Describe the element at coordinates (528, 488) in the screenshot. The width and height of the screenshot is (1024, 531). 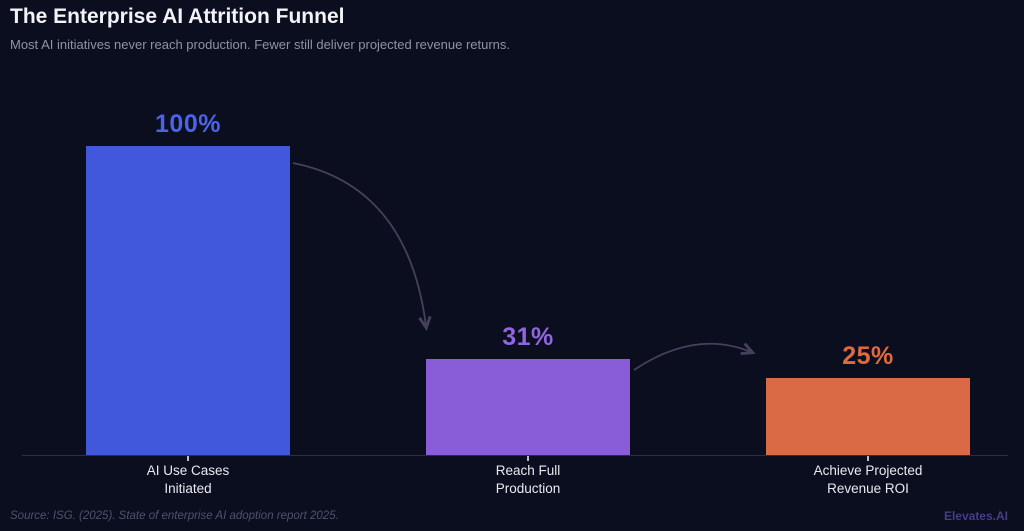
I see `x-axis-label-line: Production` at that location.